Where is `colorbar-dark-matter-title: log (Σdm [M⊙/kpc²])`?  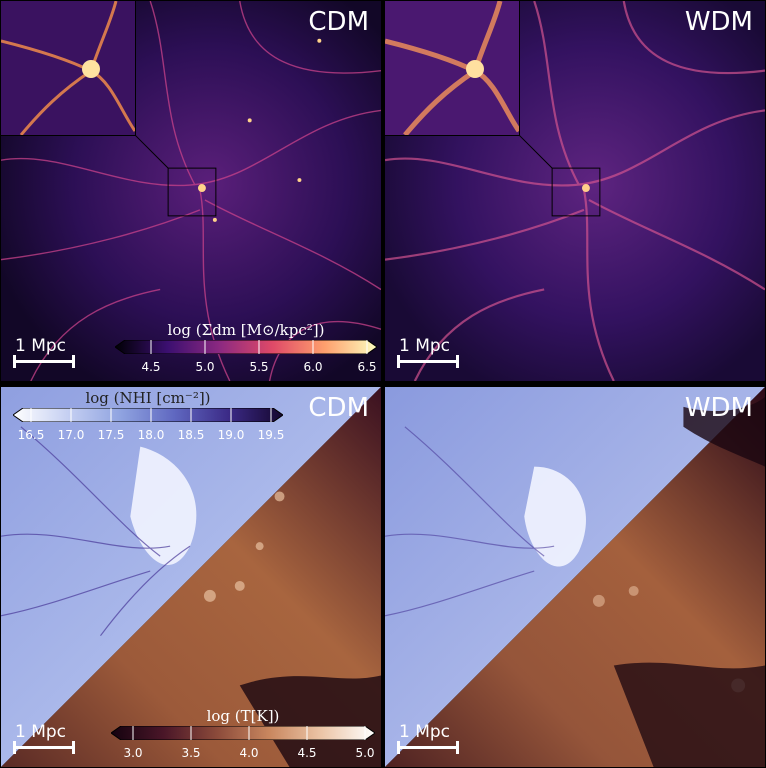 colorbar-dark-matter-title: log (Σdm [M⊙/kpc²]) is located at coordinates (246, 330).